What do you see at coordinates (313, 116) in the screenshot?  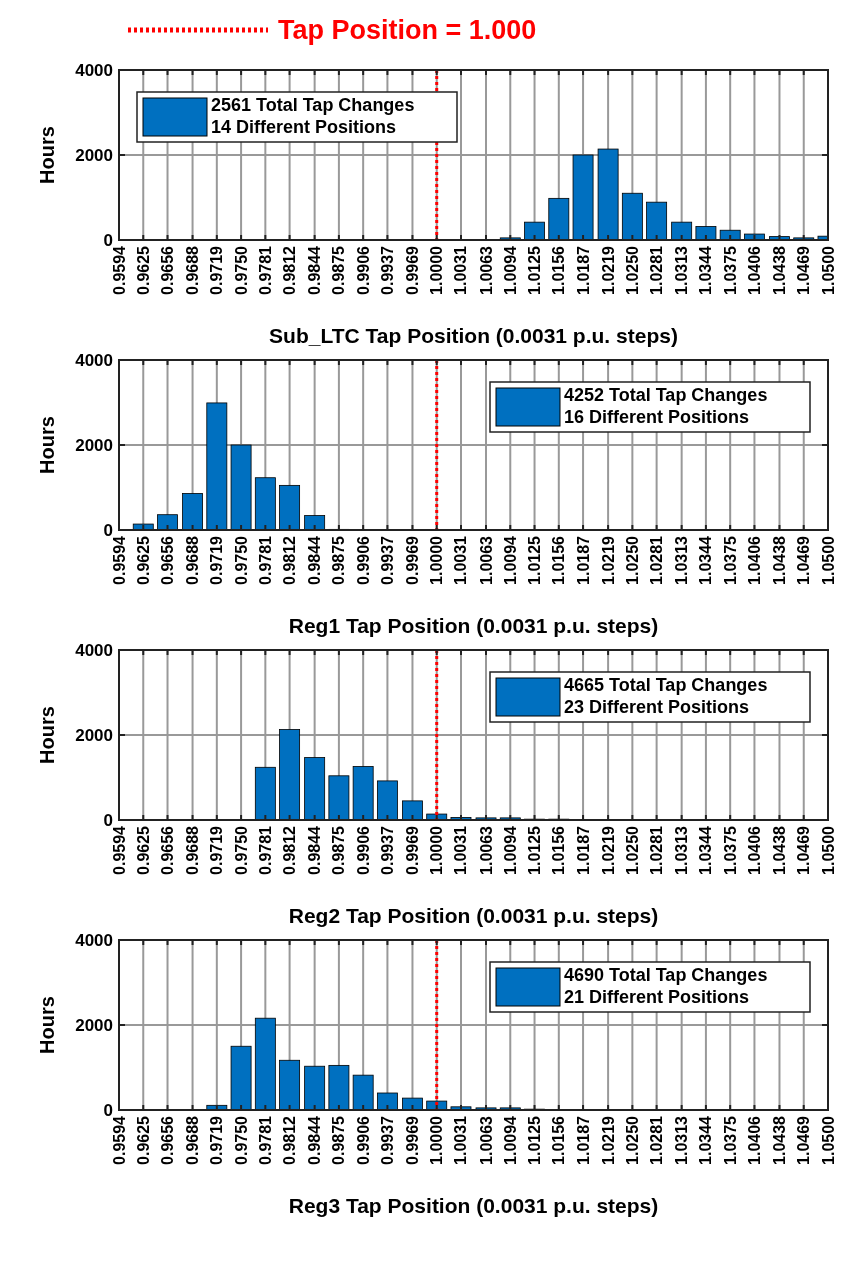 I see `legend-label: 2561 Total Tap Changes 14 Different Positions` at bounding box center [313, 116].